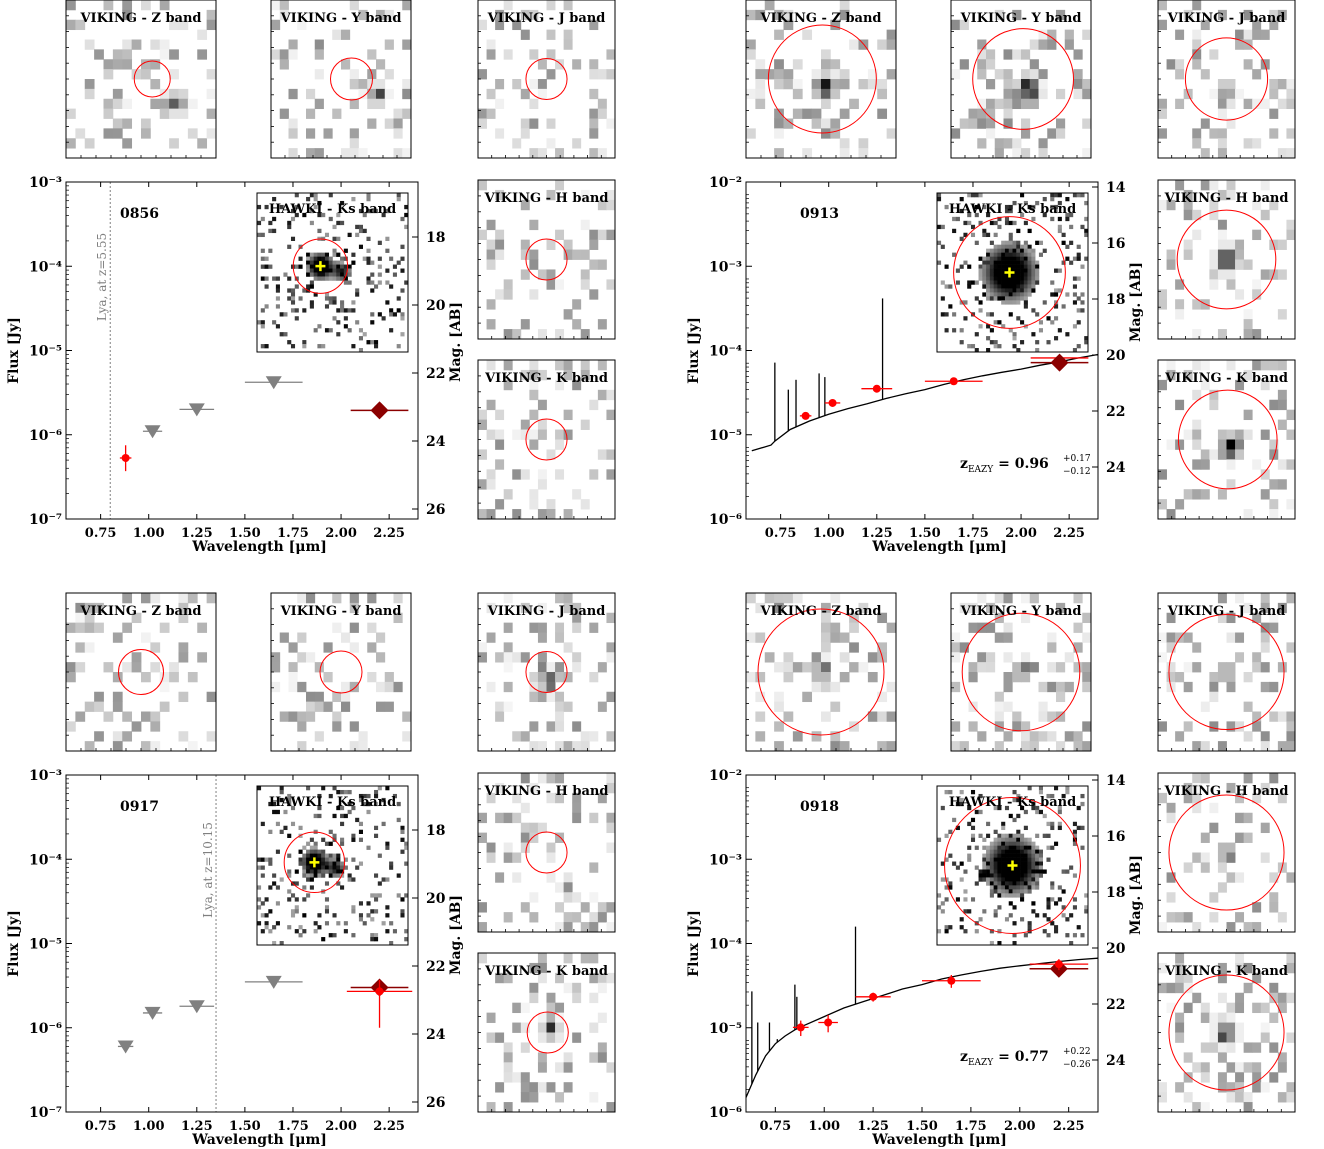 Image resolution: width=1324 pixels, height=1149 pixels. Describe the element at coordinates (1226, 79) in the screenshot. I see `stamp-panel: VIKING - J band` at that location.